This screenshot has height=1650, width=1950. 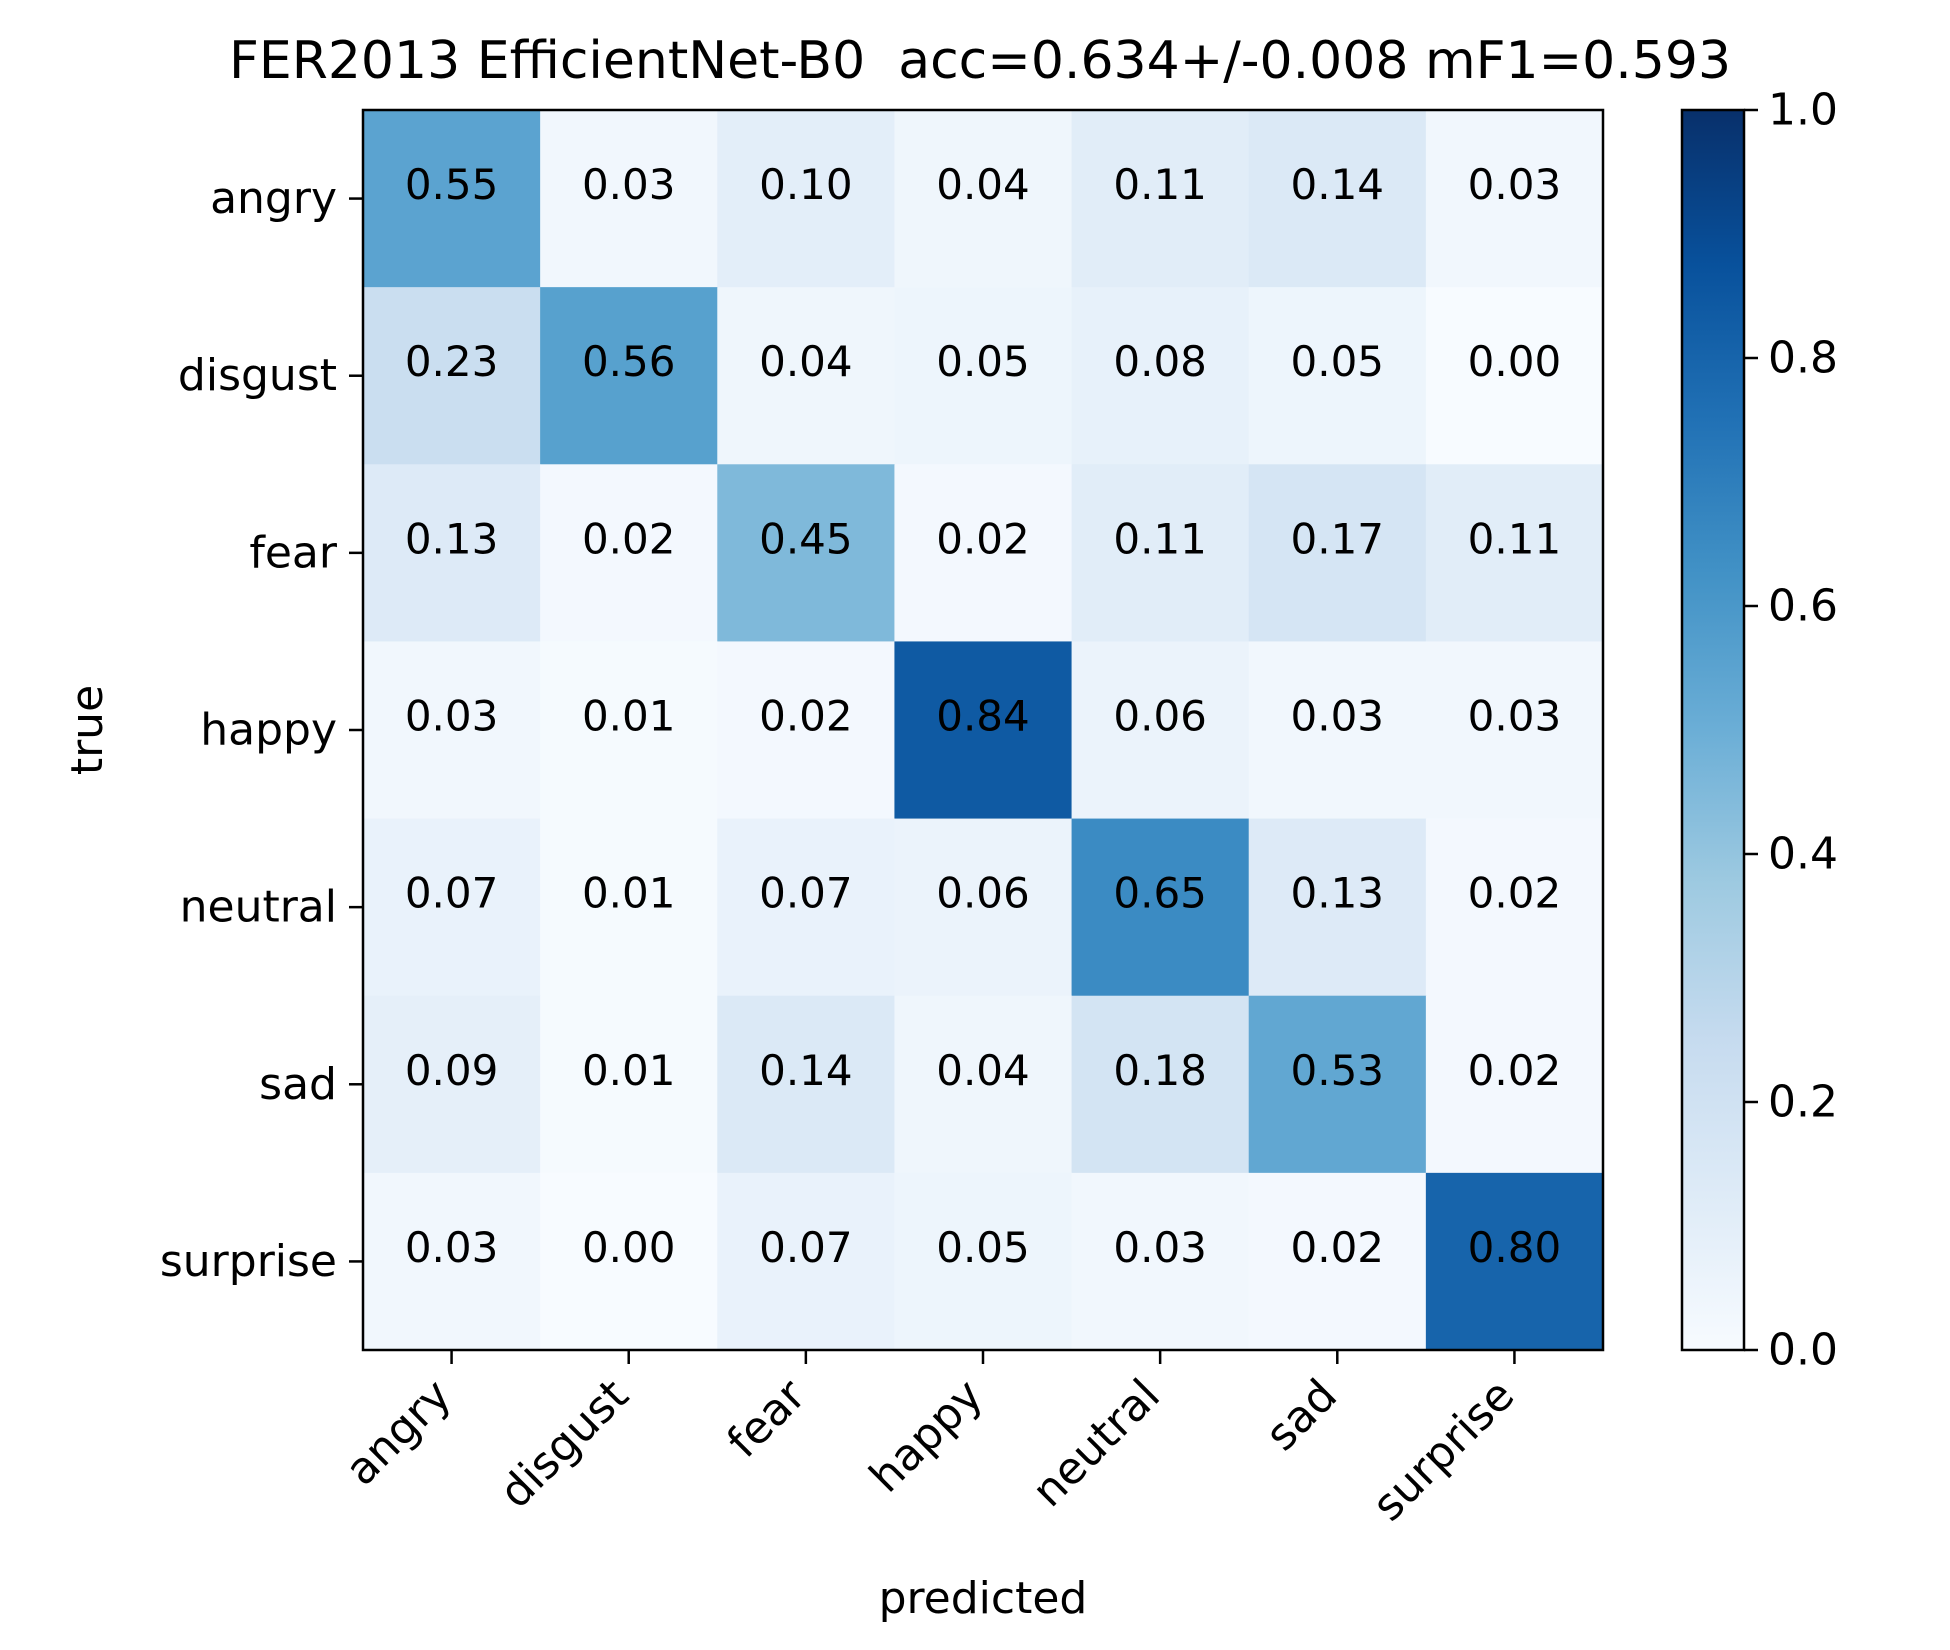 What do you see at coordinates (1803, 1350) in the screenshot?
I see `colorbar-tick-label: 0.0` at bounding box center [1803, 1350].